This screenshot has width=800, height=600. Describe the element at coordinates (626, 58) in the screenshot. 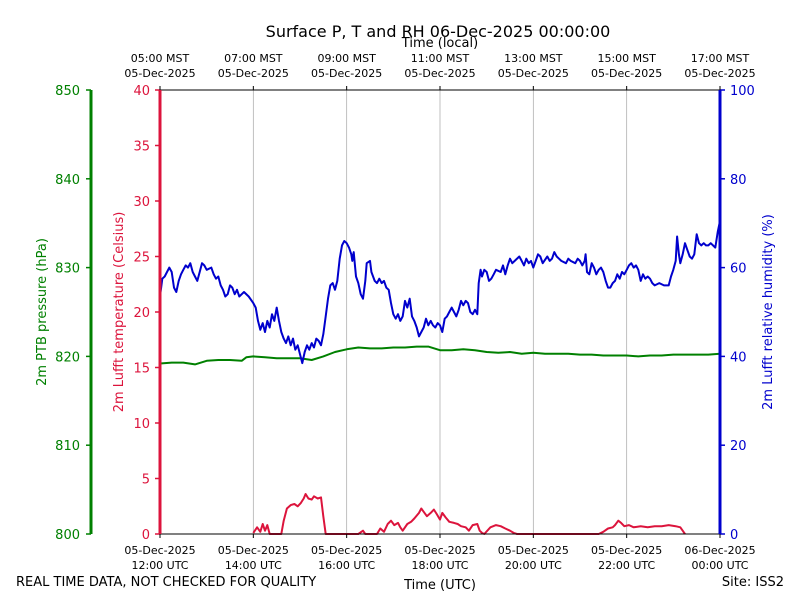

I see `top-tick-time: 15:00 MST` at that location.